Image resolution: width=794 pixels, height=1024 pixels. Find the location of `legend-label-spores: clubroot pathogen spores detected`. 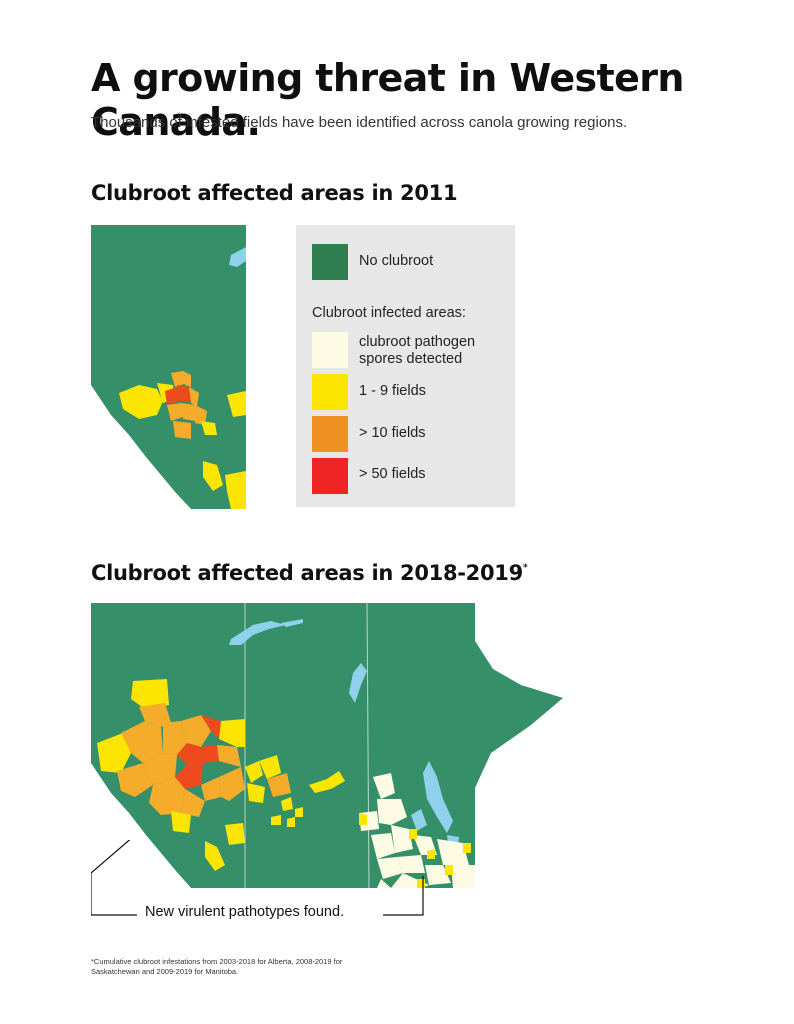

legend-label-spores: clubroot pathogen spores detected is located at coordinates (417, 351).